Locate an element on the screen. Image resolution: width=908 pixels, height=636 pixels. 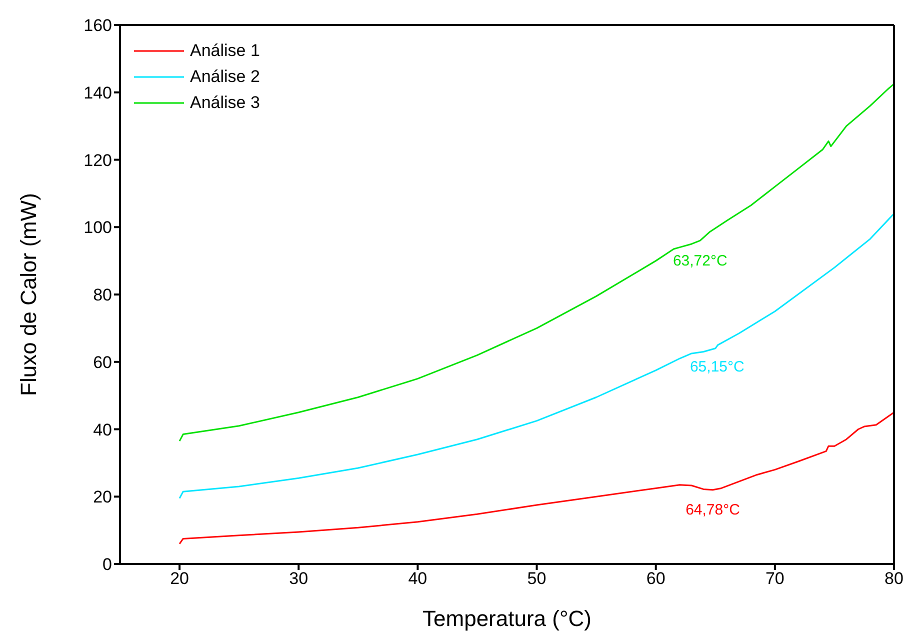
x-tick-label: 80 is located at coordinates (894, 578).